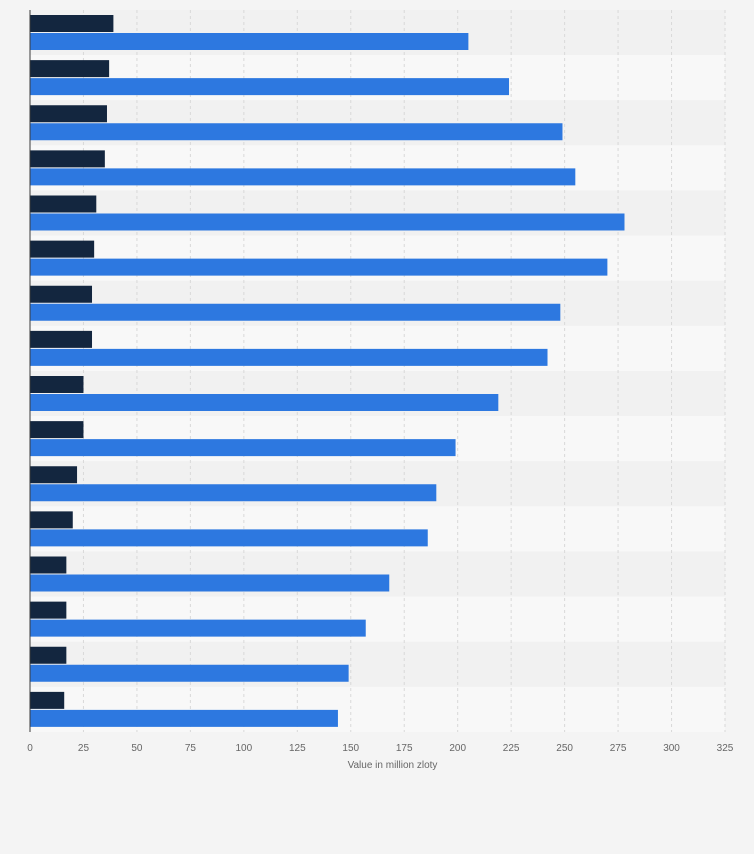 The width and height of the screenshot is (754, 854). What do you see at coordinates (564, 748) in the screenshot?
I see `x-tick-label: 250` at bounding box center [564, 748].